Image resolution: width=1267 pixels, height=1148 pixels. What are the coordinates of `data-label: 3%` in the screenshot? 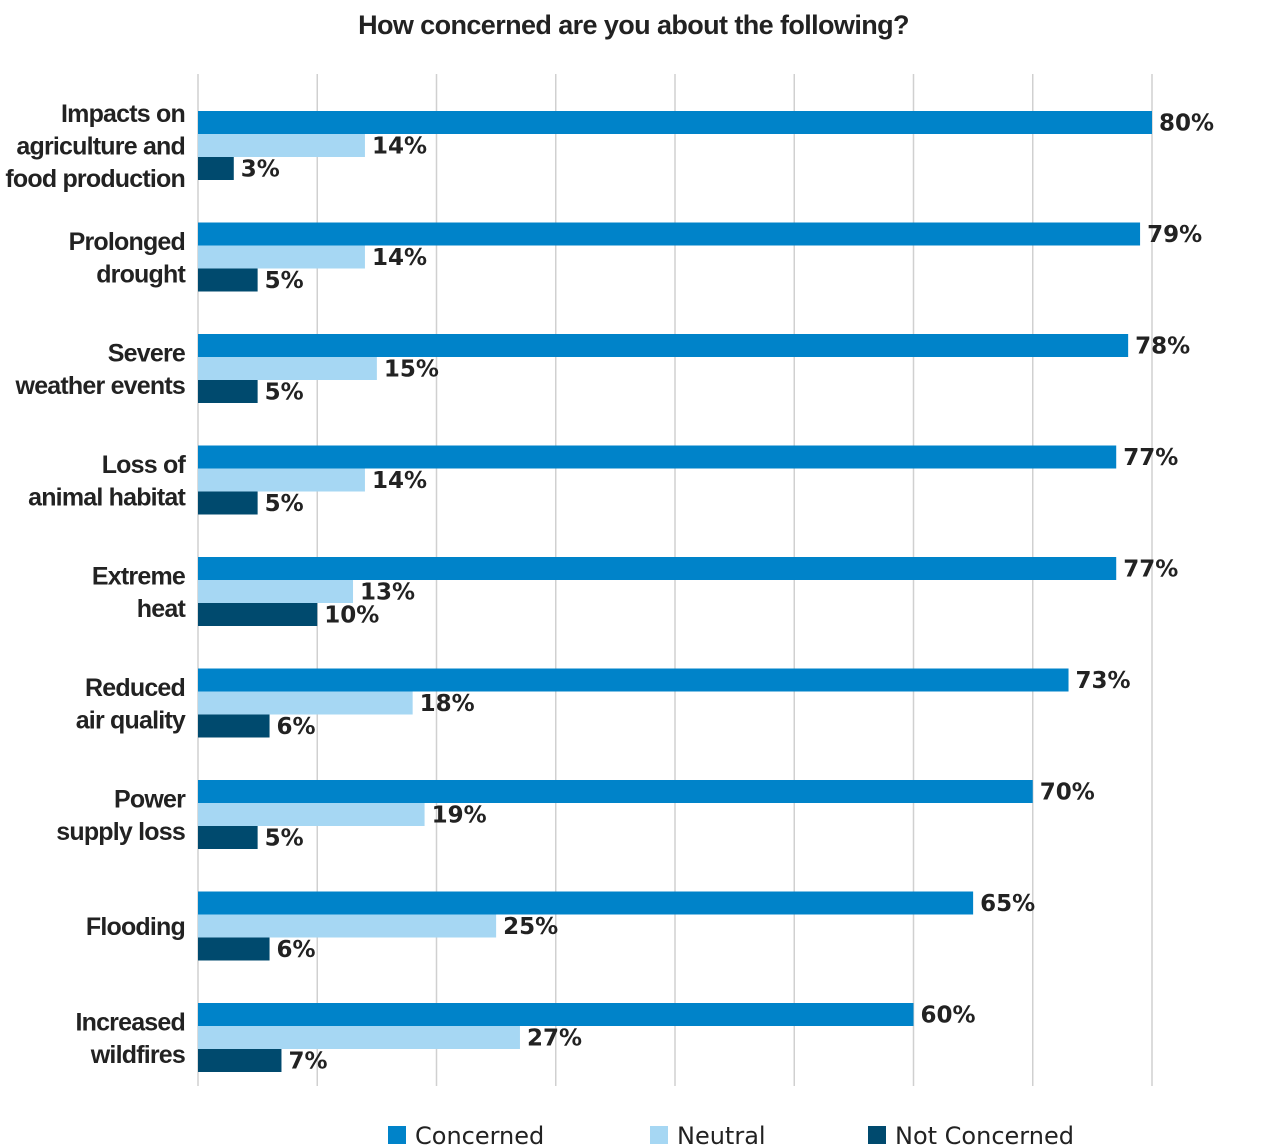 It's located at (260, 170).